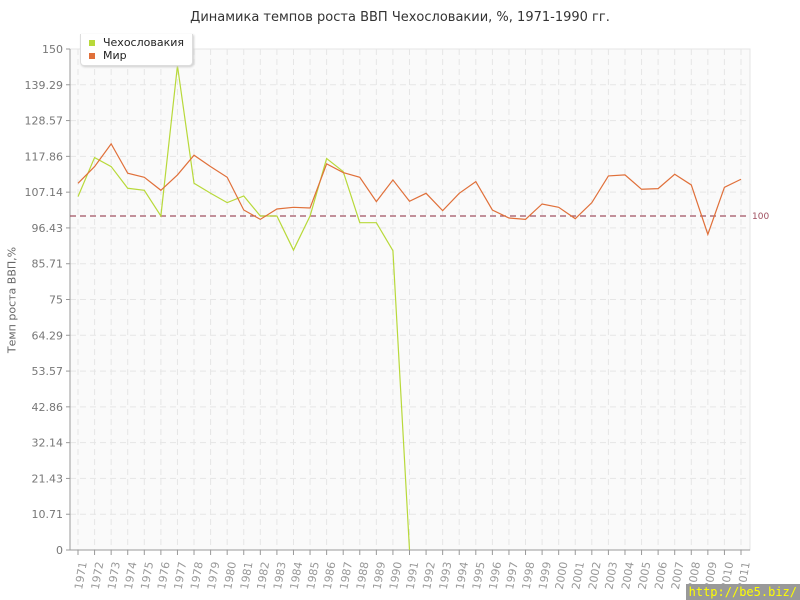  What do you see at coordinates (44, 192) in the screenshot?
I see `y-tick-label: 107.14` at bounding box center [44, 192].